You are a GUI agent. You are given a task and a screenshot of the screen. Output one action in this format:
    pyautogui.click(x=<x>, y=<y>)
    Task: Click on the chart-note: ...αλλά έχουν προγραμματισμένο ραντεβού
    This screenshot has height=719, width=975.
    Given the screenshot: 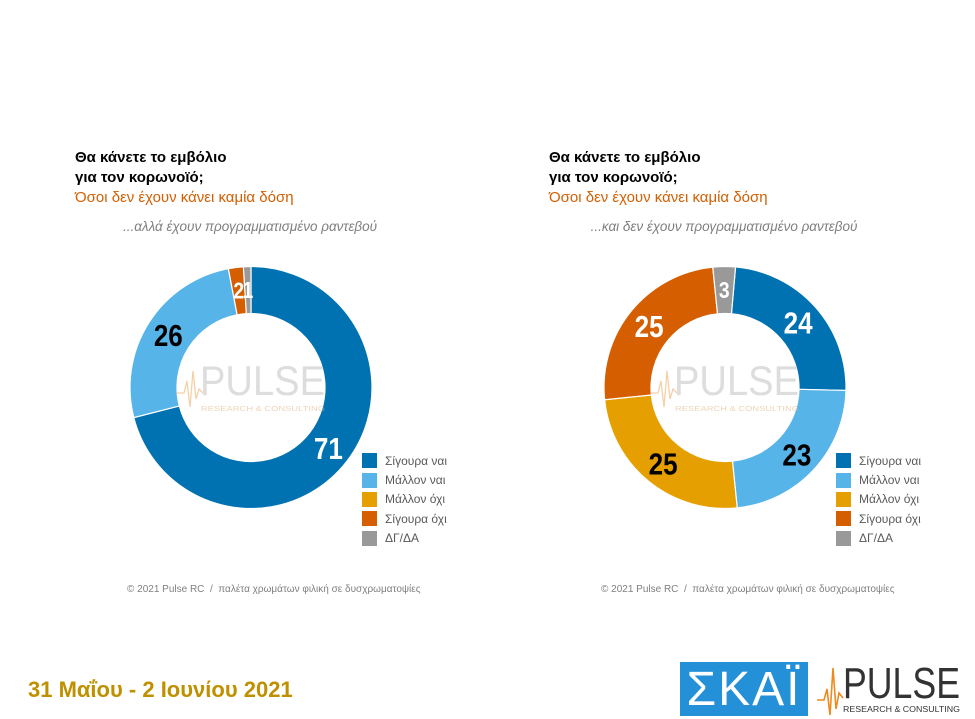 What is the action you would take?
    pyautogui.click(x=250, y=226)
    